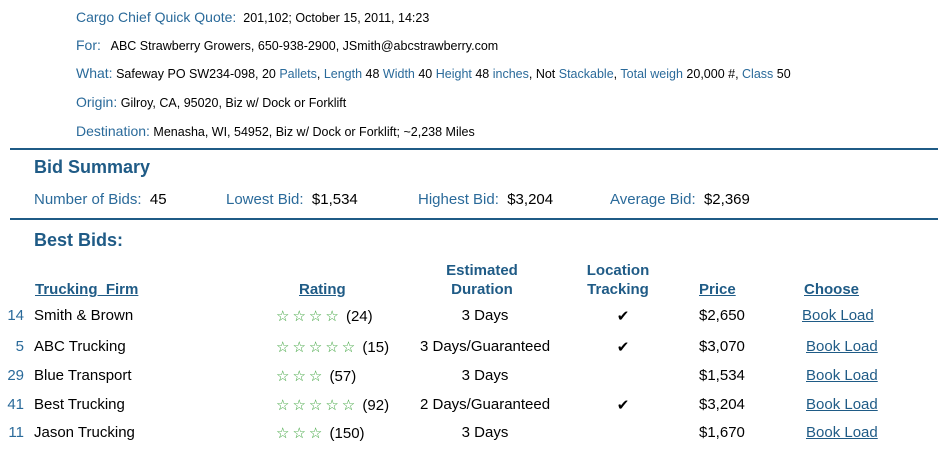 The height and width of the screenshot is (453, 942). I want to click on quote-label: Cargo Chief Quick Quote:, so click(156, 17).